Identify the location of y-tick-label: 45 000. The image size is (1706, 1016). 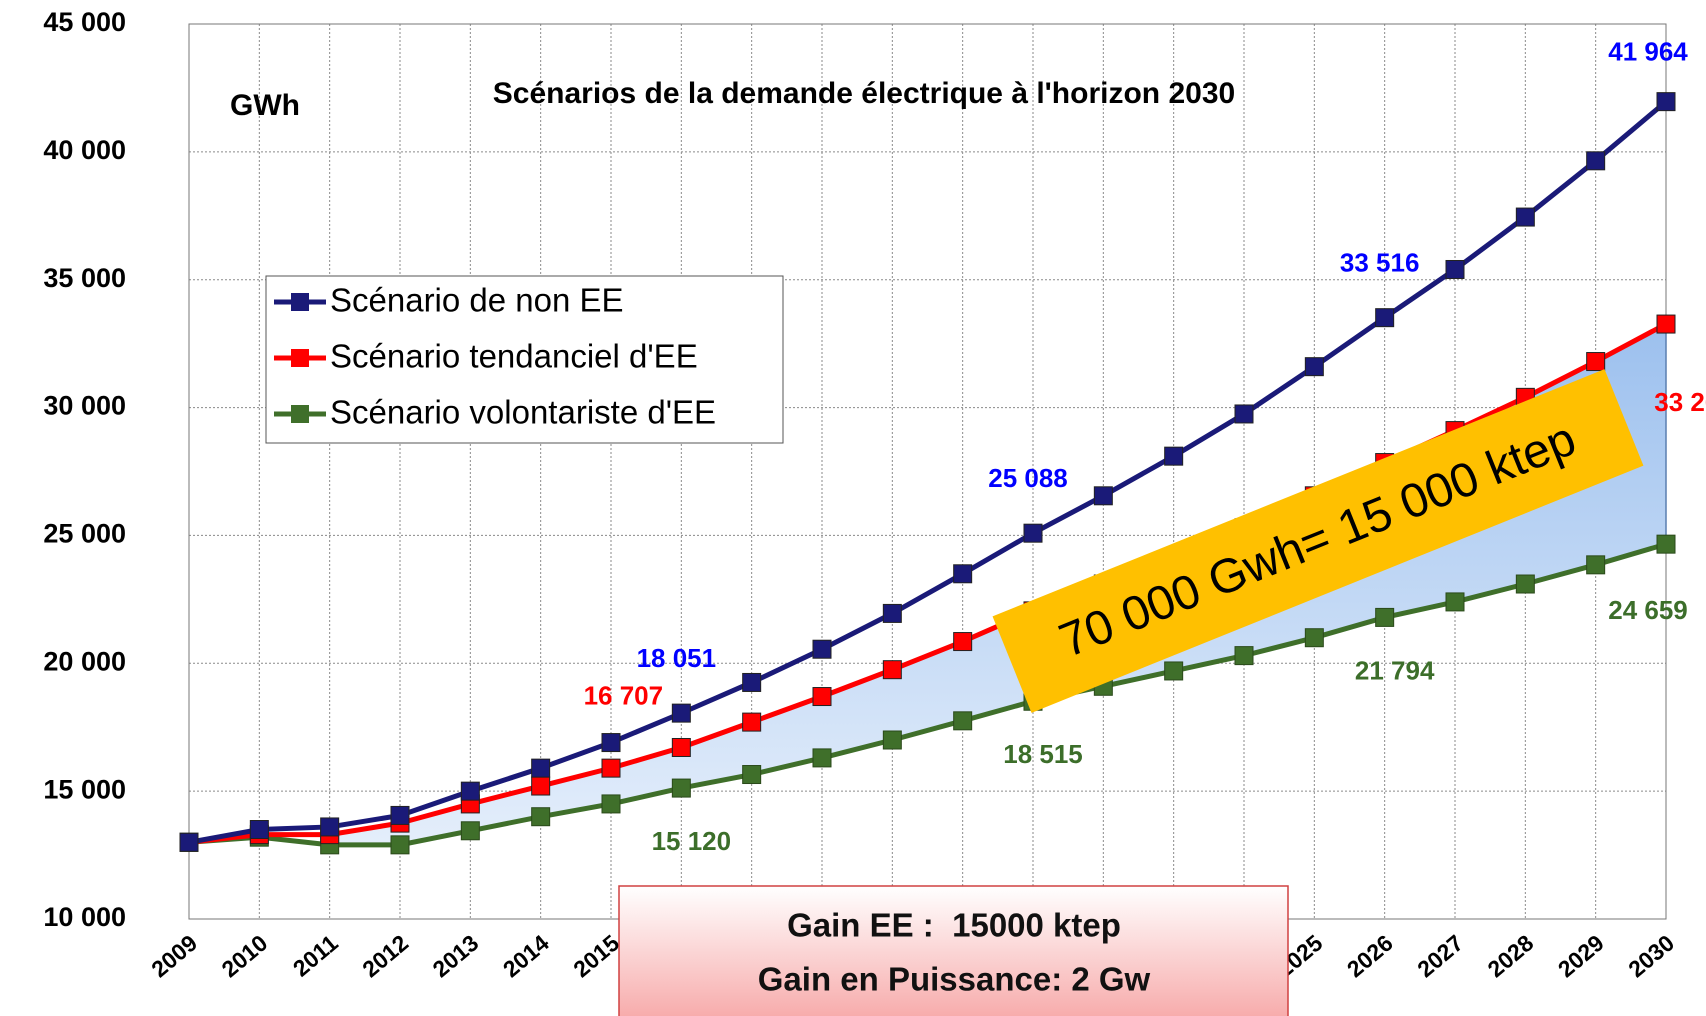
(84, 22).